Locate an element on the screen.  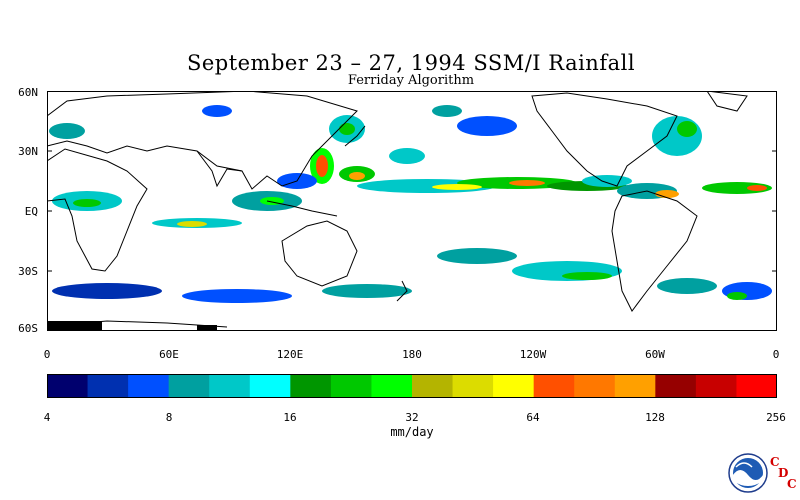
lat-label-30n: 30N is located at coordinates (28, 151).